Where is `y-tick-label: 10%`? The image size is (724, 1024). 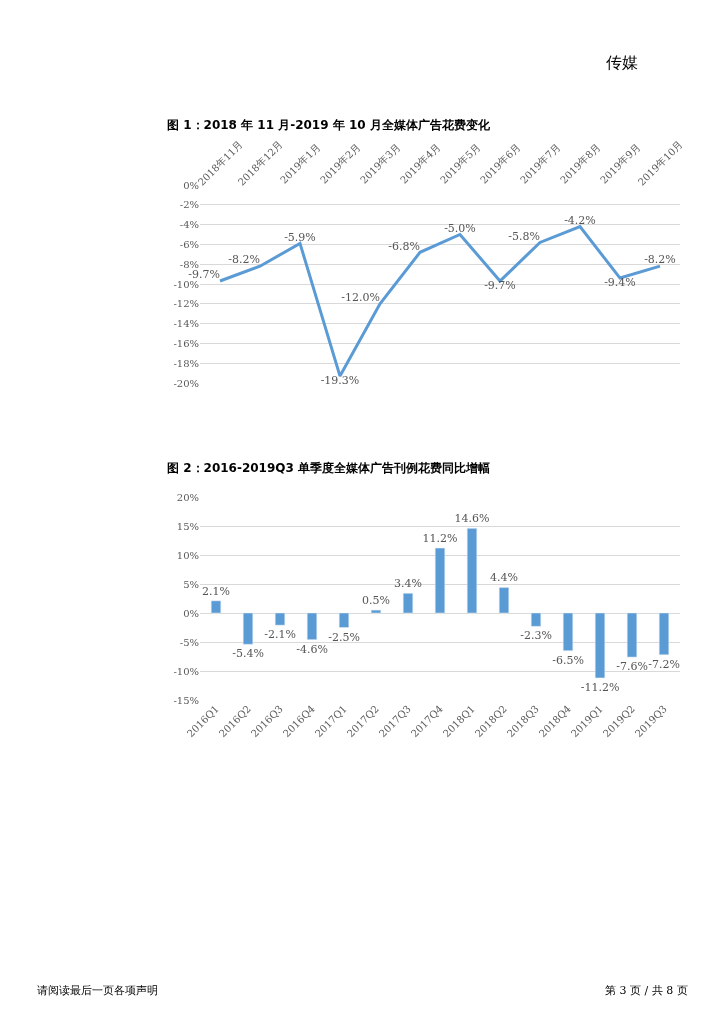
y-tick-label: 10% is located at coordinates (187, 555).